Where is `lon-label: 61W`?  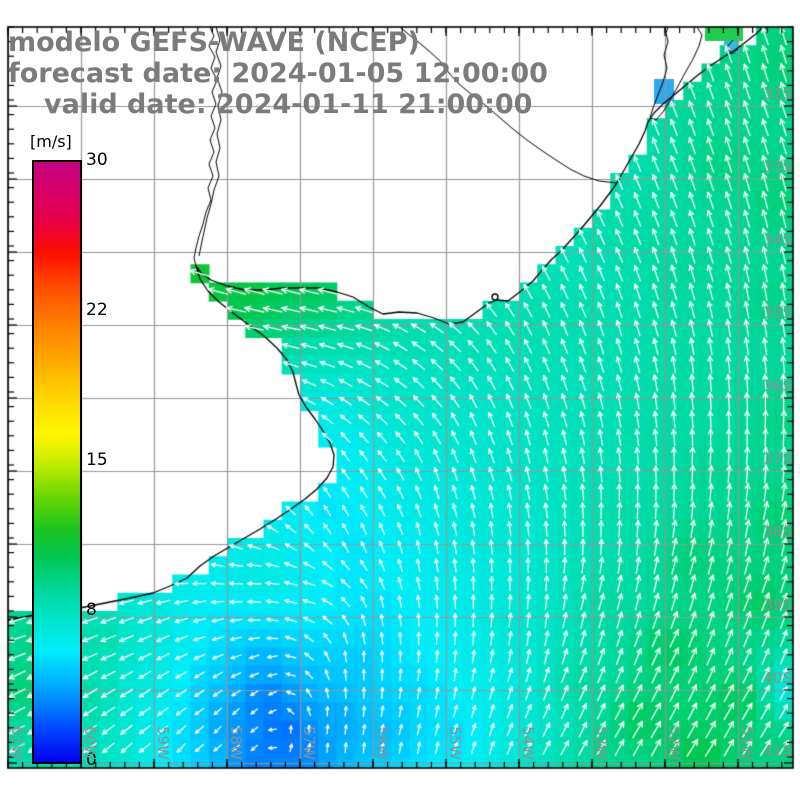 lon-label: 61W is located at coordinates (17, 743).